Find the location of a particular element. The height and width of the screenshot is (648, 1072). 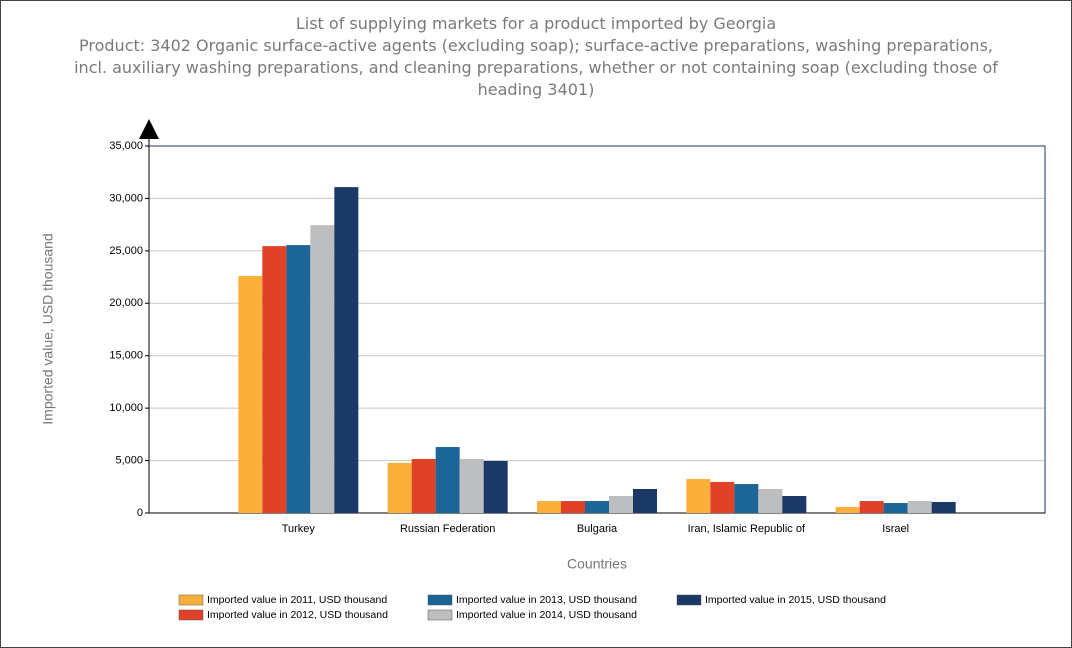

legend-label: Imported value in 2011, USD thousand is located at coordinates (297, 600).